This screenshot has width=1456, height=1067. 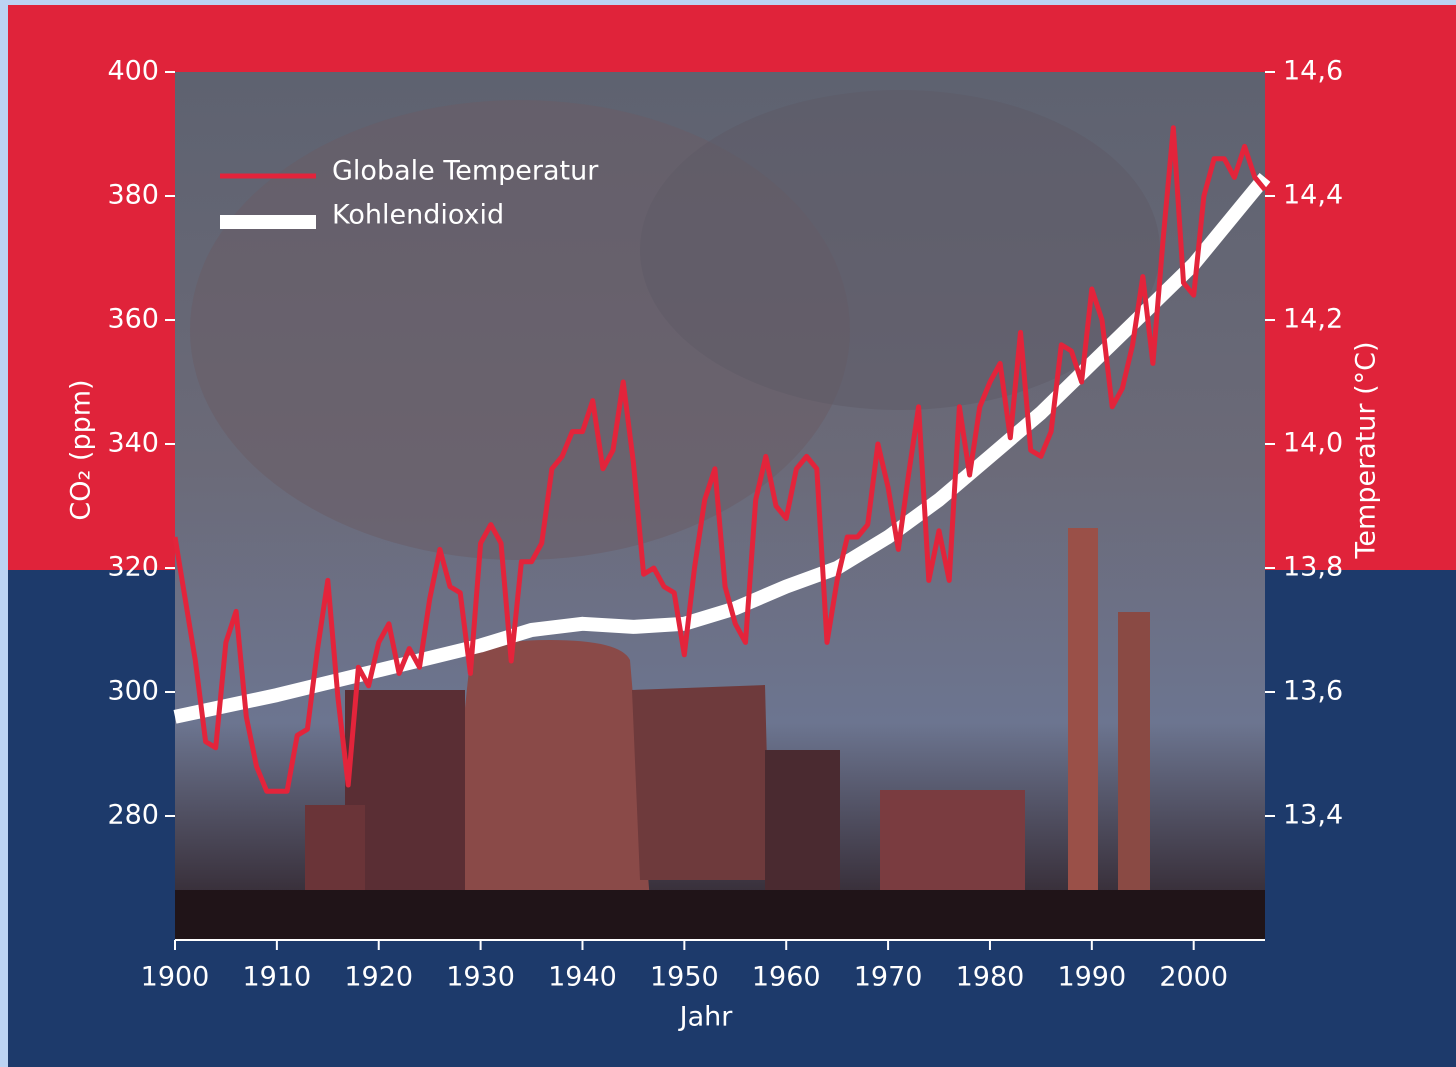 I want to click on y-tick-label: 280, so click(x=133, y=815).